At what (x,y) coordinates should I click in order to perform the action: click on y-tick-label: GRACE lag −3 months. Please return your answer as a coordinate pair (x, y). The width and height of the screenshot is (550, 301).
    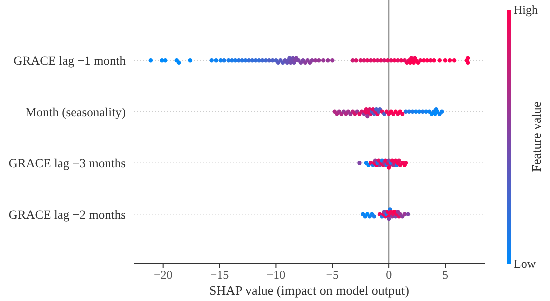
    Looking at the image, I should click on (67, 163).